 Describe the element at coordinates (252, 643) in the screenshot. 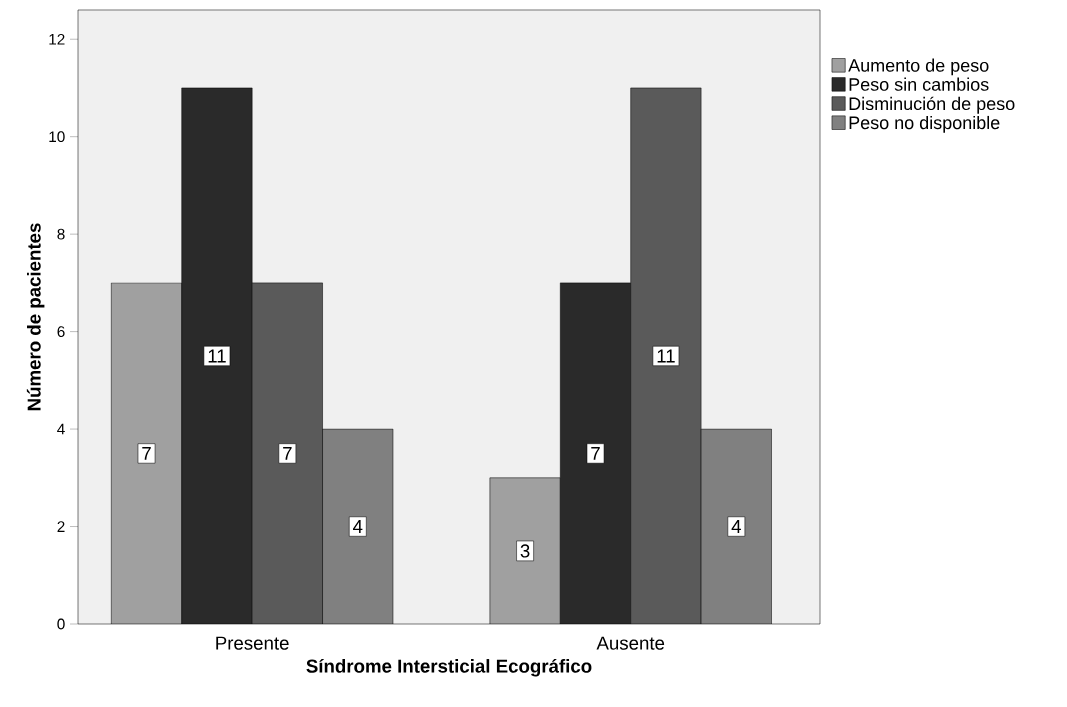

I see `x-tick-label: Presente` at that location.